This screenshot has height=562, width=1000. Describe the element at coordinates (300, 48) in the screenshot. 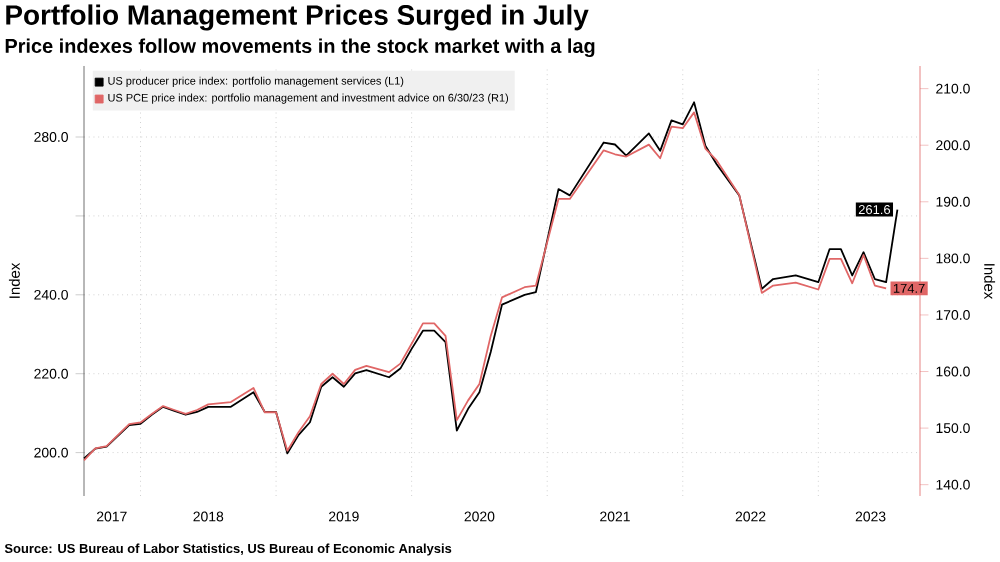

I see `chart-subtitle: Price indexes follow movements in the stock market with a lag` at that location.